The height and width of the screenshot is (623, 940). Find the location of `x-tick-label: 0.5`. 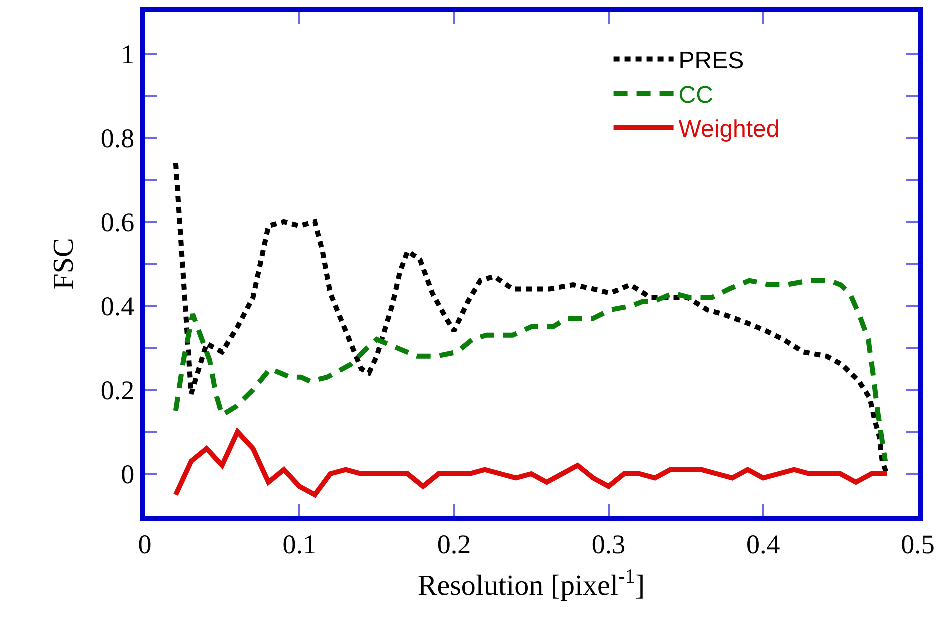

x-tick-label: 0.5 is located at coordinates (918, 544).